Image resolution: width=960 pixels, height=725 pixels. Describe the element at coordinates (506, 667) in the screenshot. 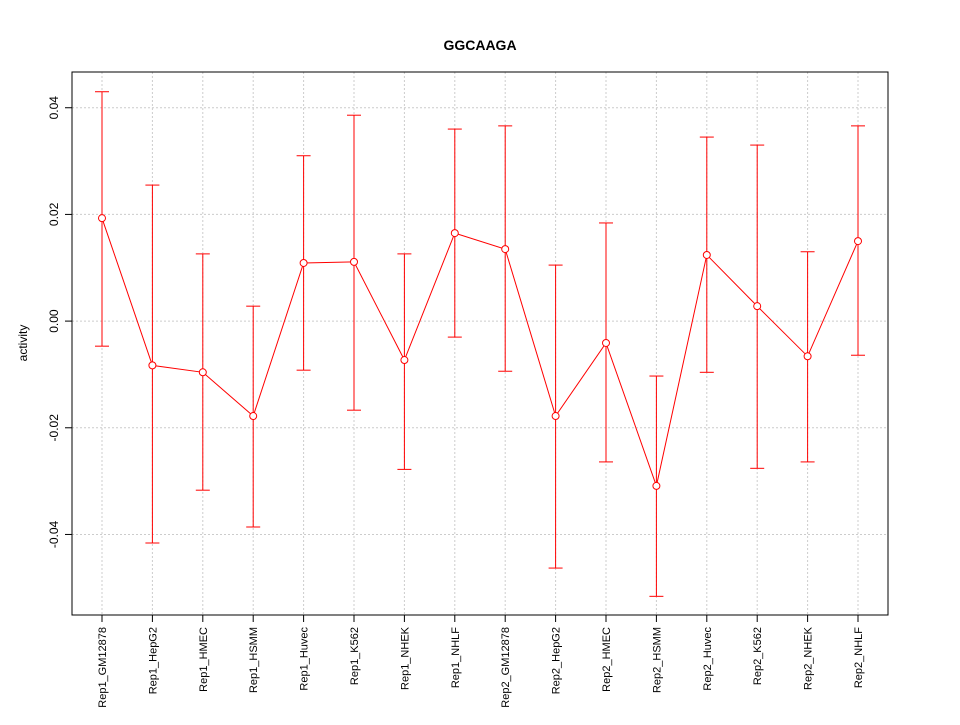

I see `x-tick-label: Rep2_GM12878` at that location.